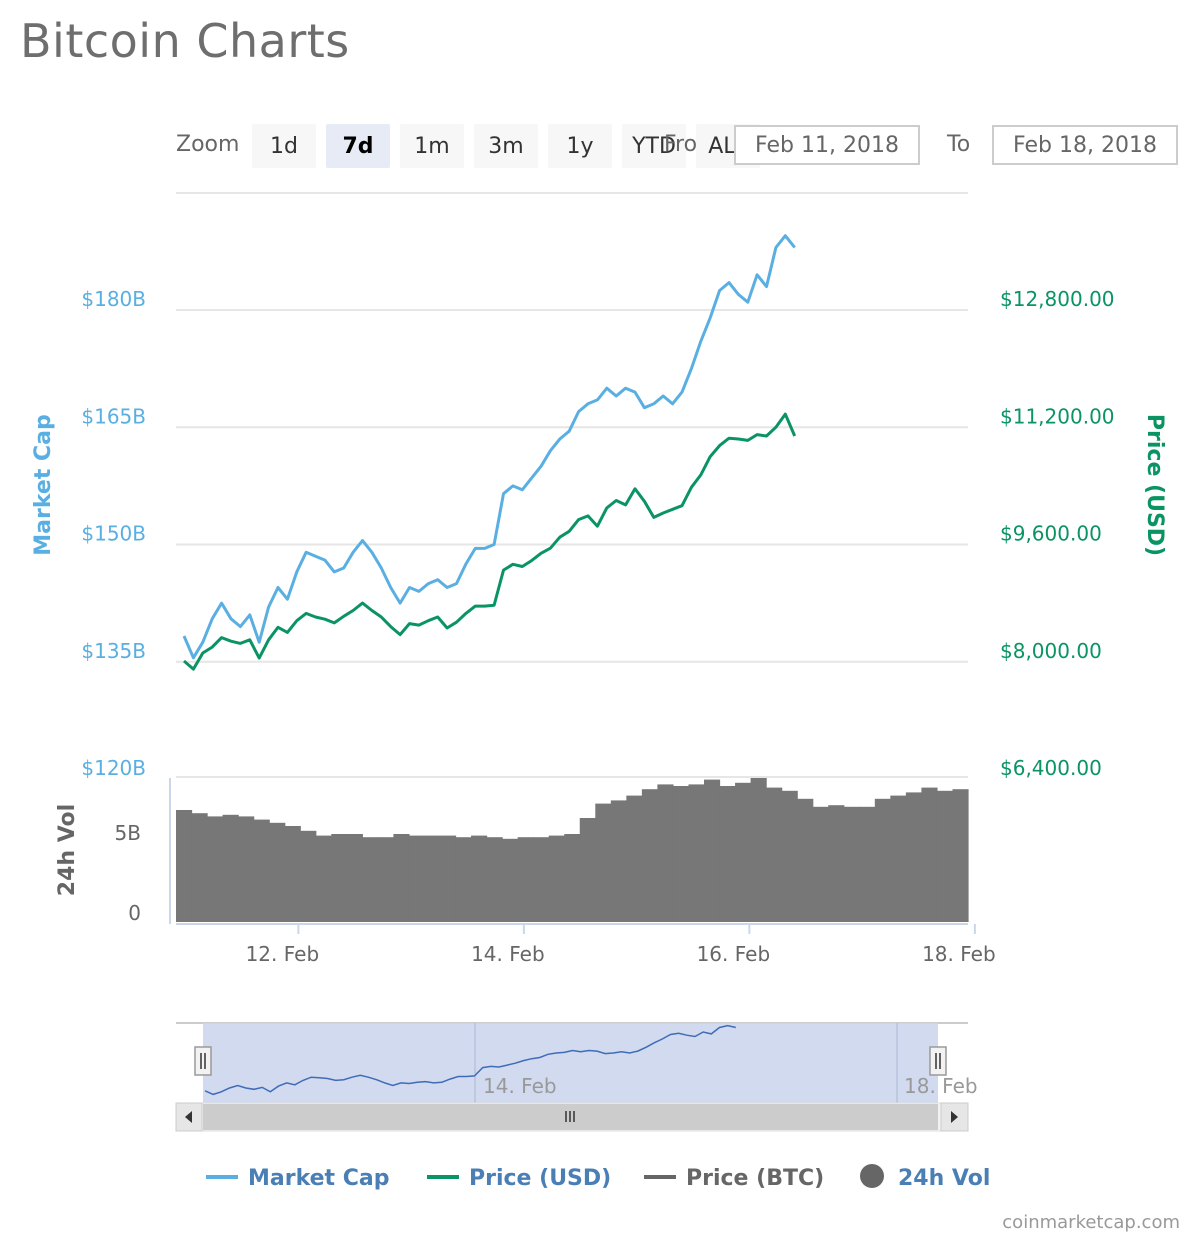 The width and height of the screenshot is (1200, 1240). I want to click on scroll-right-button, so click(954, 1117).